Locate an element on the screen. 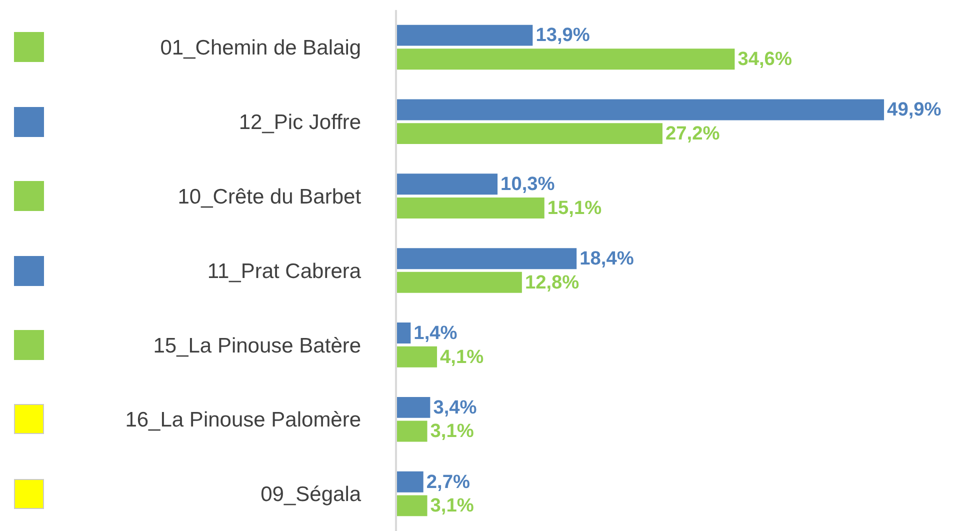 Image resolution: width=979 pixels, height=531 pixels. data-label: 10,3% is located at coordinates (527, 185).